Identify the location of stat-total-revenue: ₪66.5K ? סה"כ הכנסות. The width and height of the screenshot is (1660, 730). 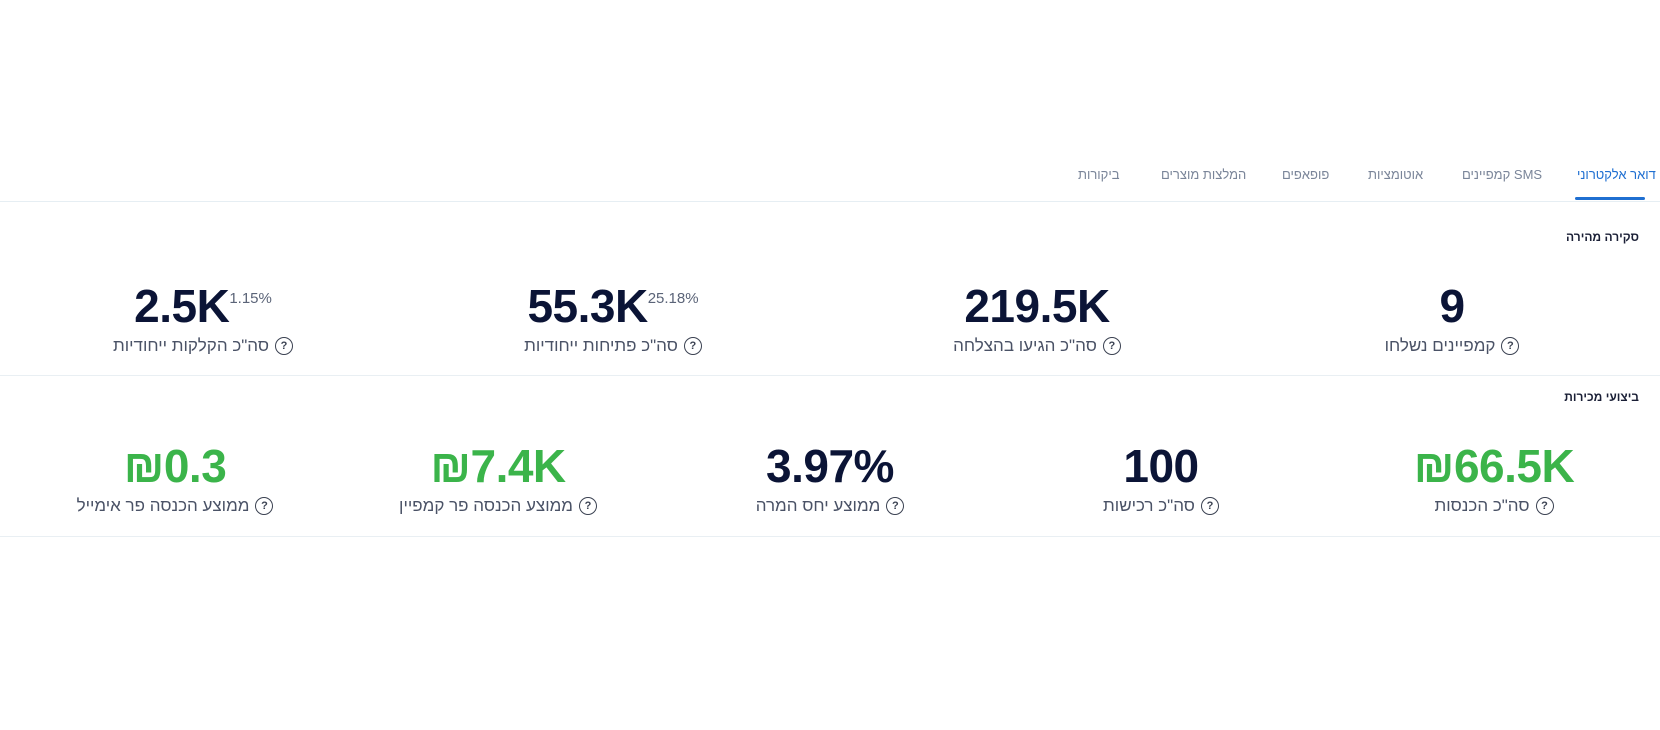
(1494, 478).